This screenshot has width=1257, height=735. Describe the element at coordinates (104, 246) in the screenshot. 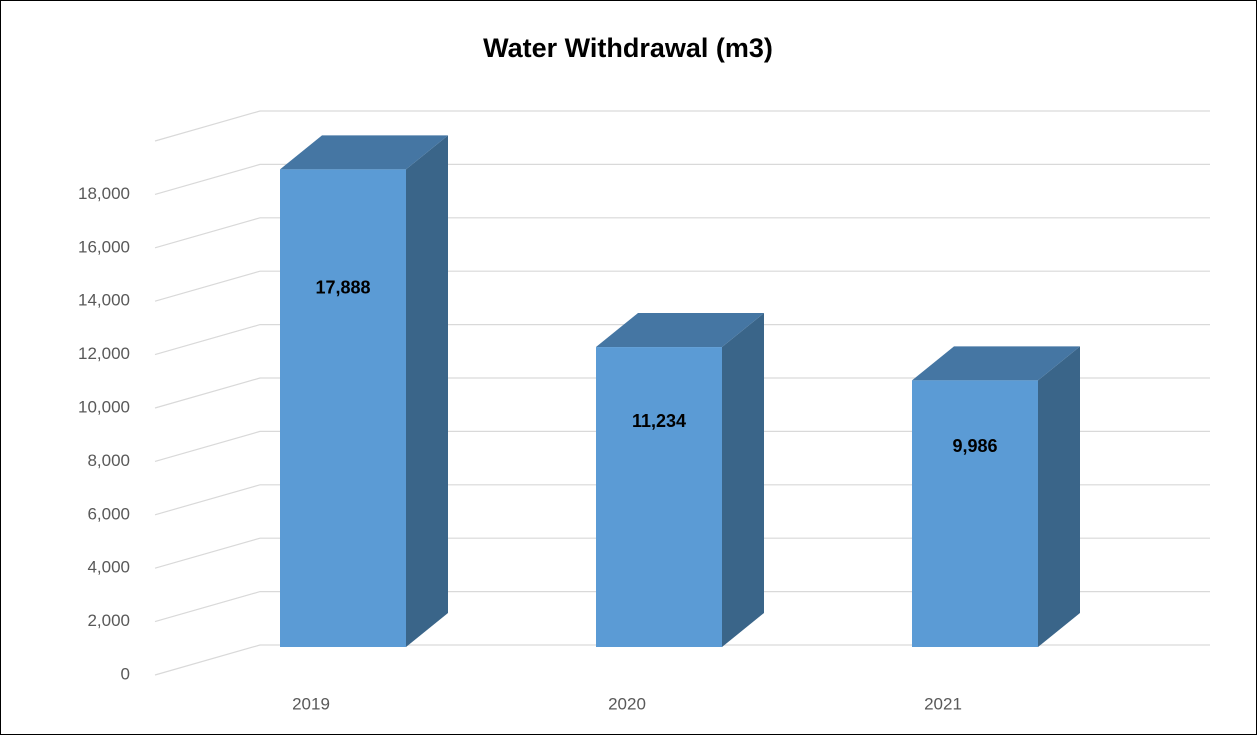

I see `y-tick-label: 16,000` at that location.